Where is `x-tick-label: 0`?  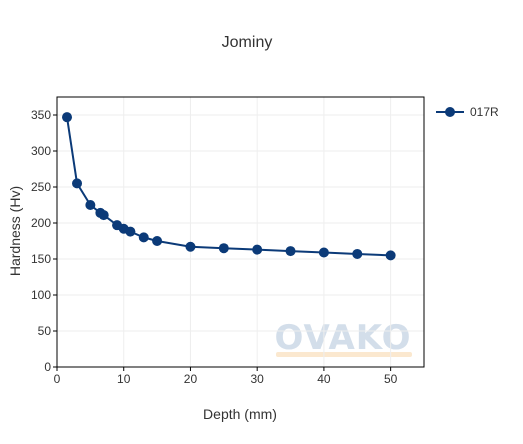 x-tick-label: 0 is located at coordinates (57, 379).